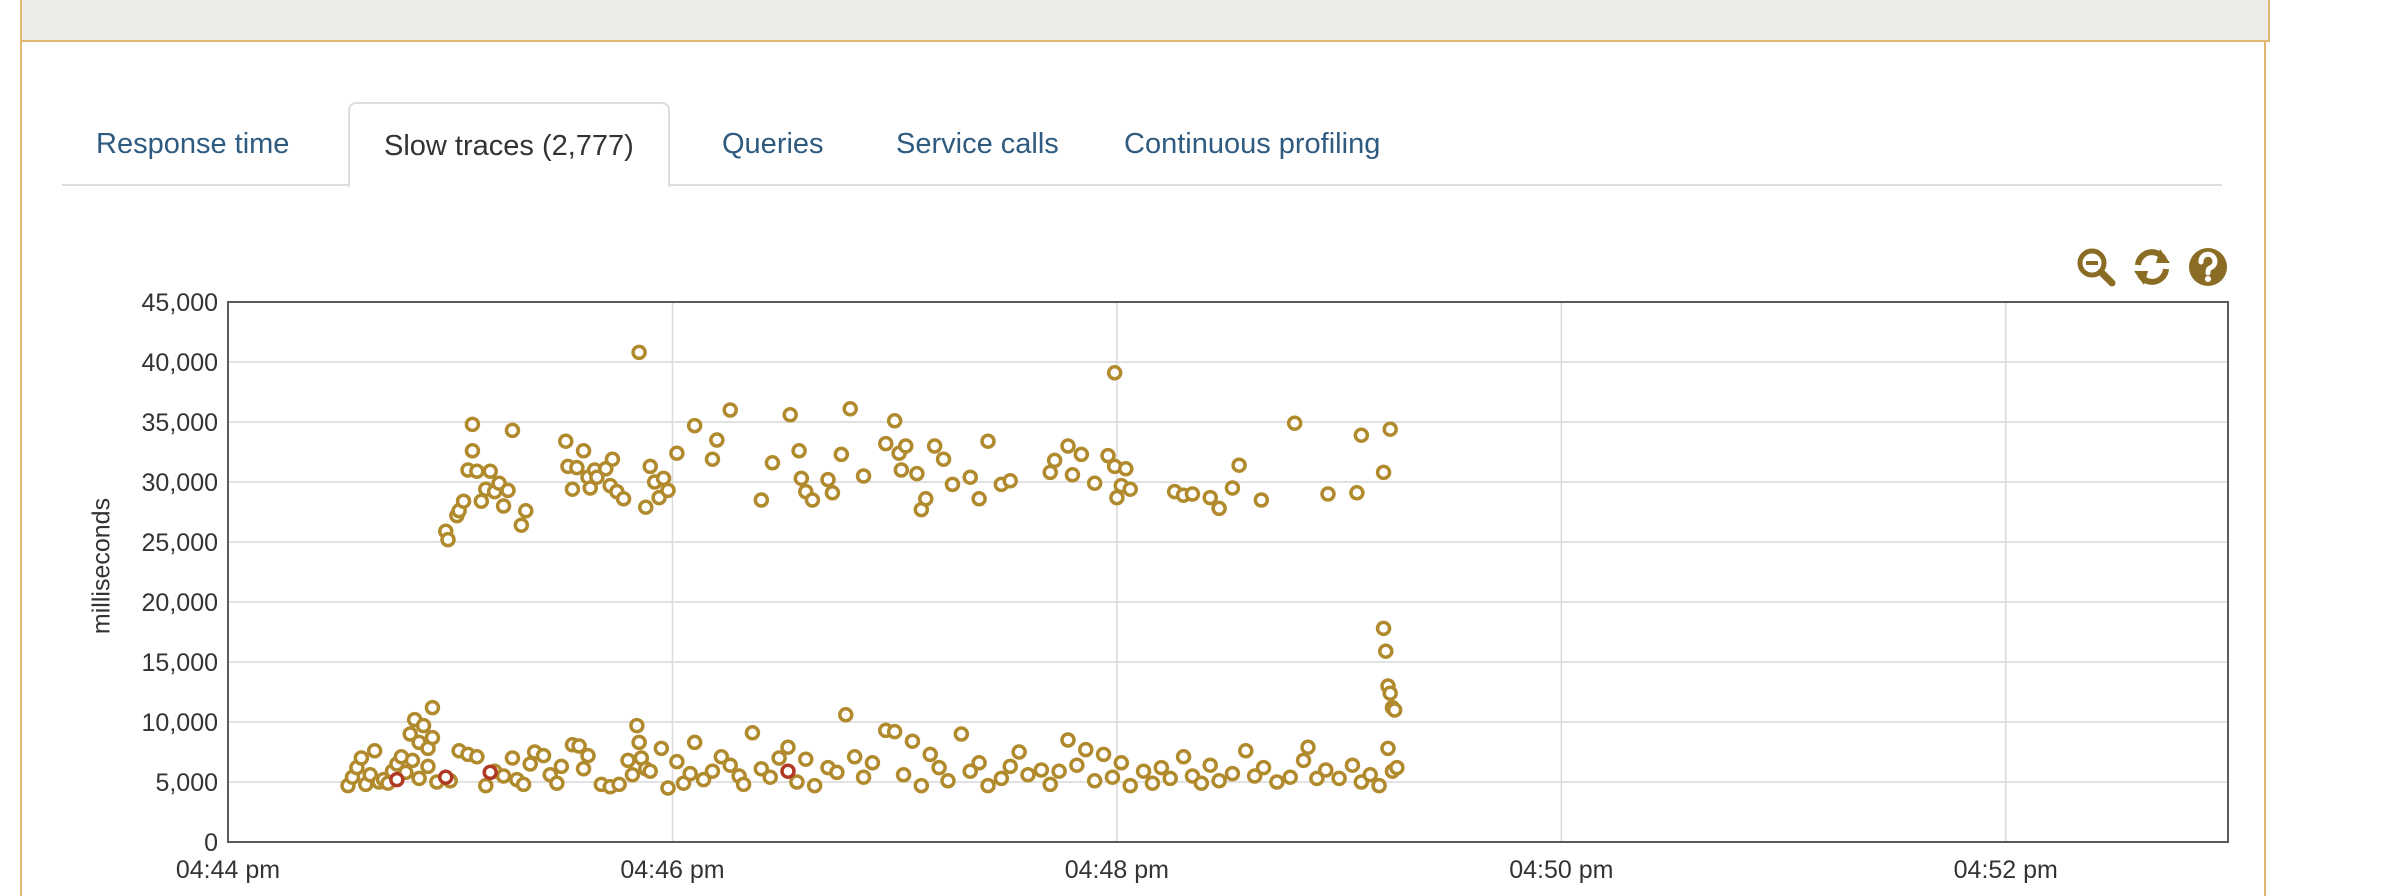 The image size is (2408, 896). Describe the element at coordinates (193, 144) in the screenshot. I see `tab-response-time: Response time` at that location.